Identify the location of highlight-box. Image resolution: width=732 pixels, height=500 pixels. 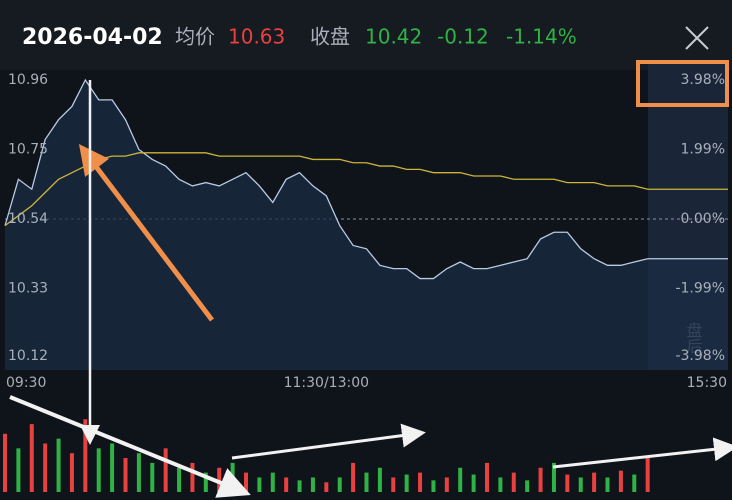
(682, 83).